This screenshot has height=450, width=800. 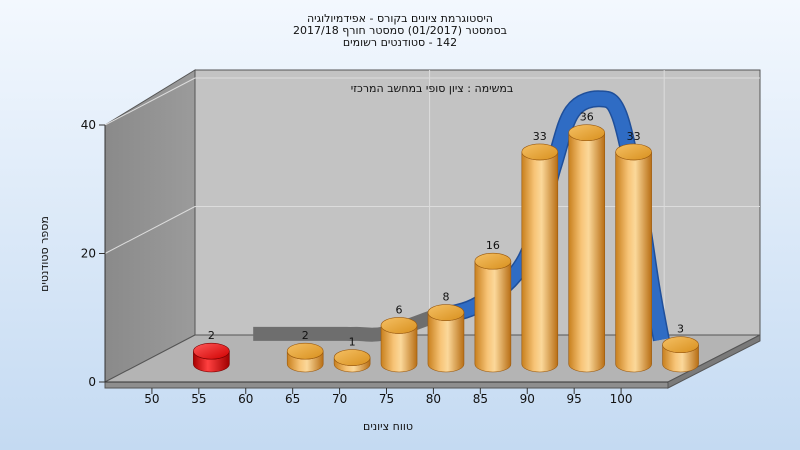 What do you see at coordinates (714, 361) in the screenshot?
I see `floor-right-edge` at bounding box center [714, 361].